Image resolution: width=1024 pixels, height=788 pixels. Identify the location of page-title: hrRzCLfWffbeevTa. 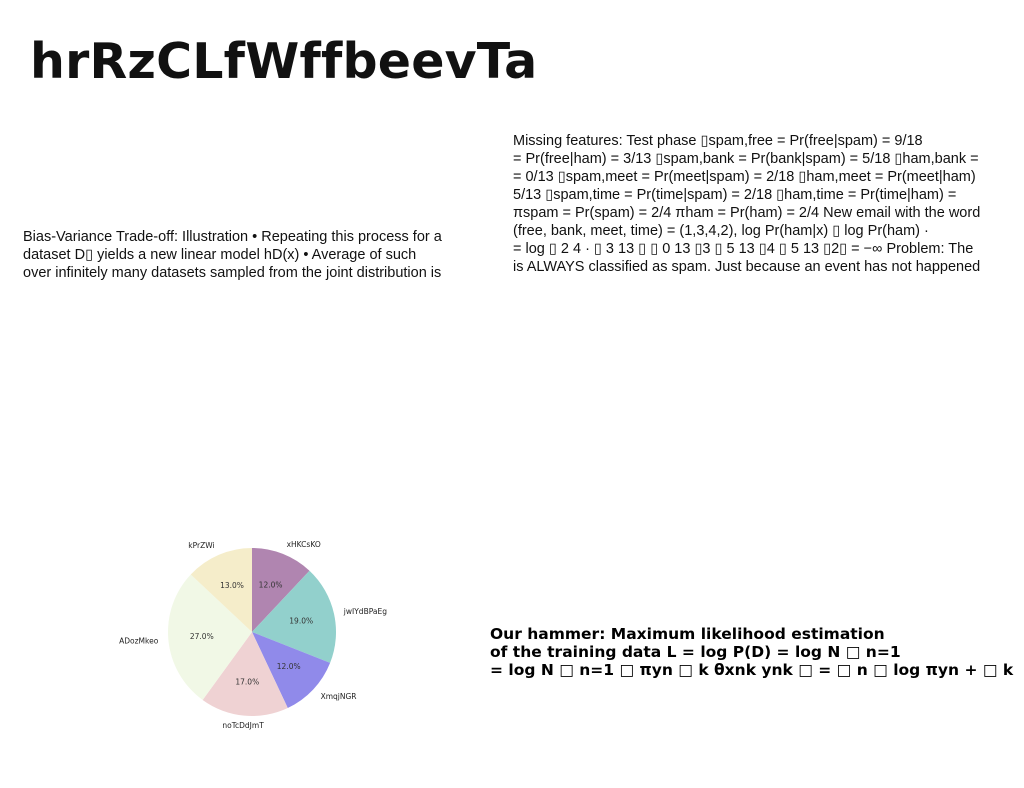
(284, 61).